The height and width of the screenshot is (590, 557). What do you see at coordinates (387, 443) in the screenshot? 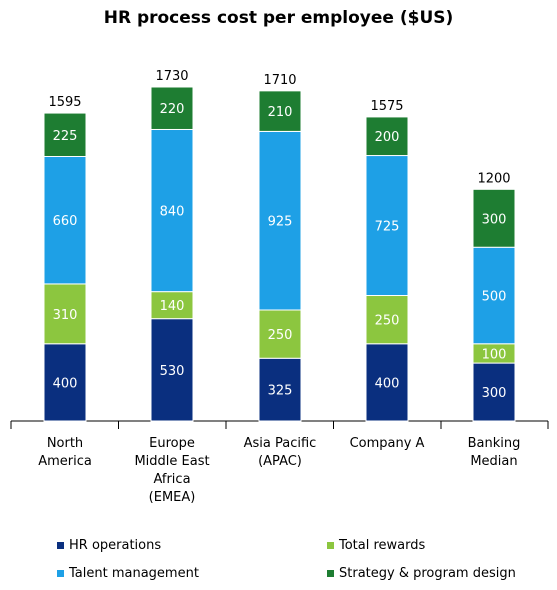
I see `x-tick-label-3-0: Company A` at bounding box center [387, 443].